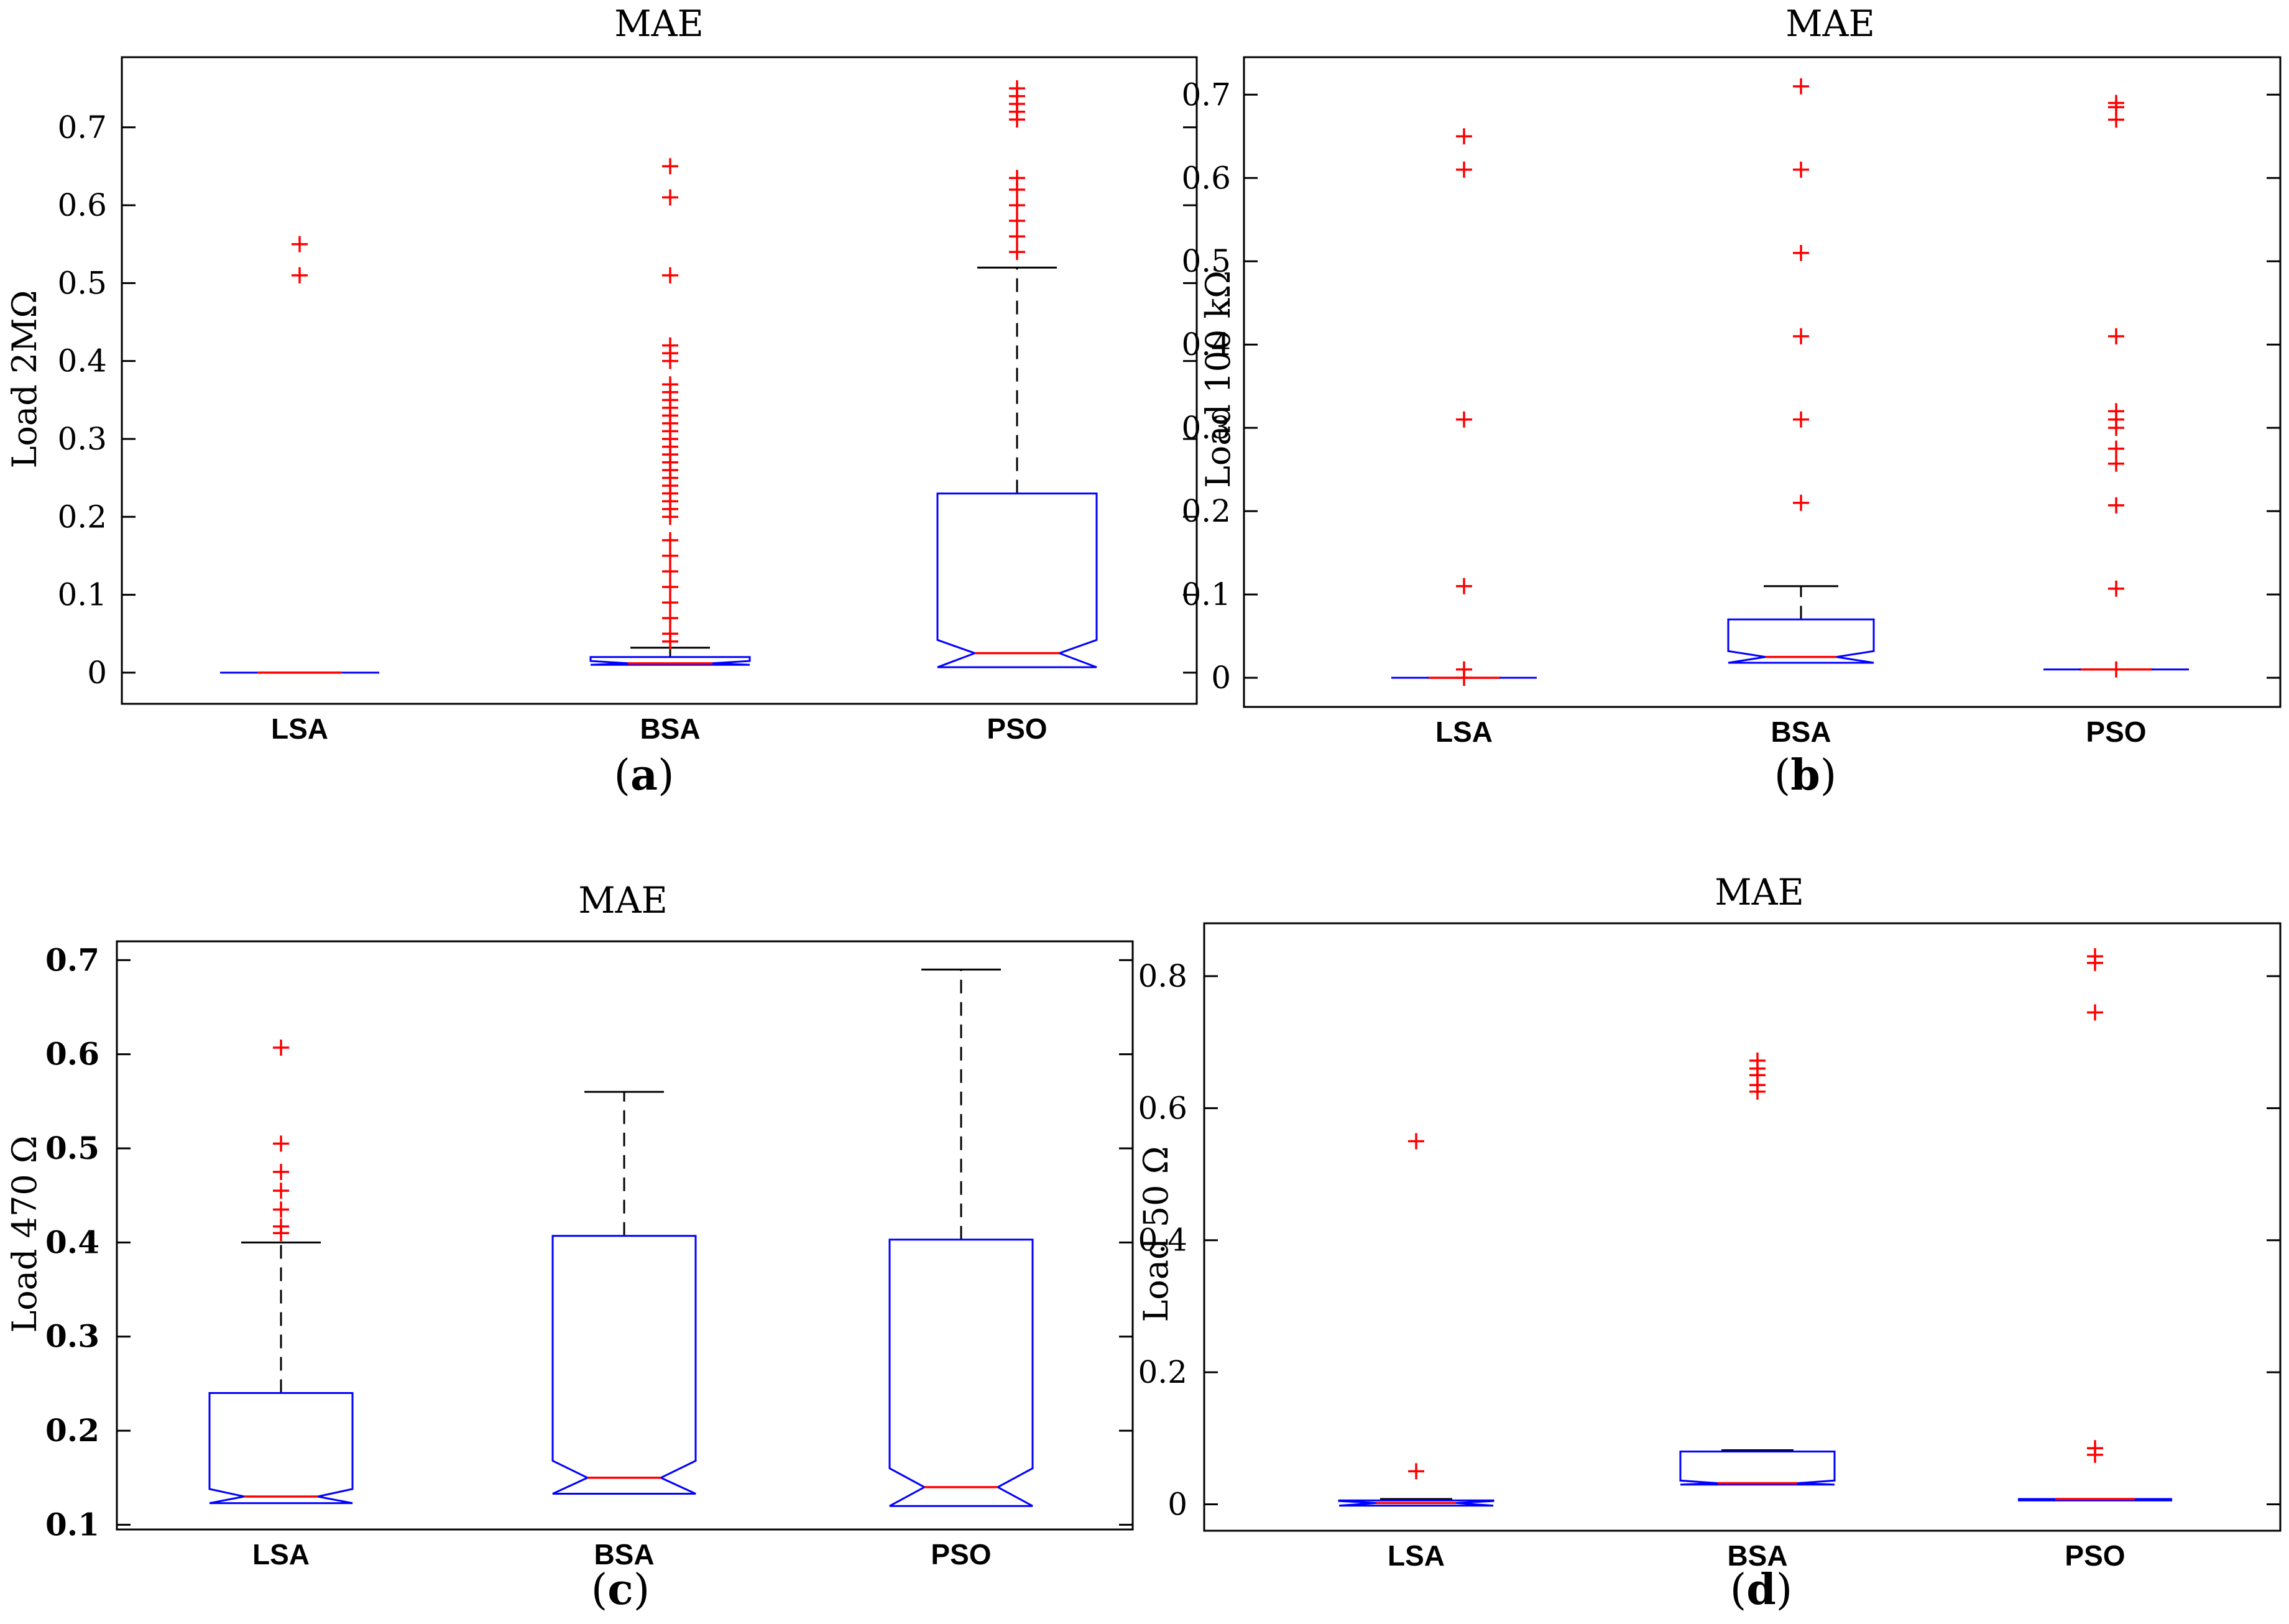 The image size is (2289, 1624). I want to click on y-axis-label: Load 100 kΩ, so click(1218, 379).